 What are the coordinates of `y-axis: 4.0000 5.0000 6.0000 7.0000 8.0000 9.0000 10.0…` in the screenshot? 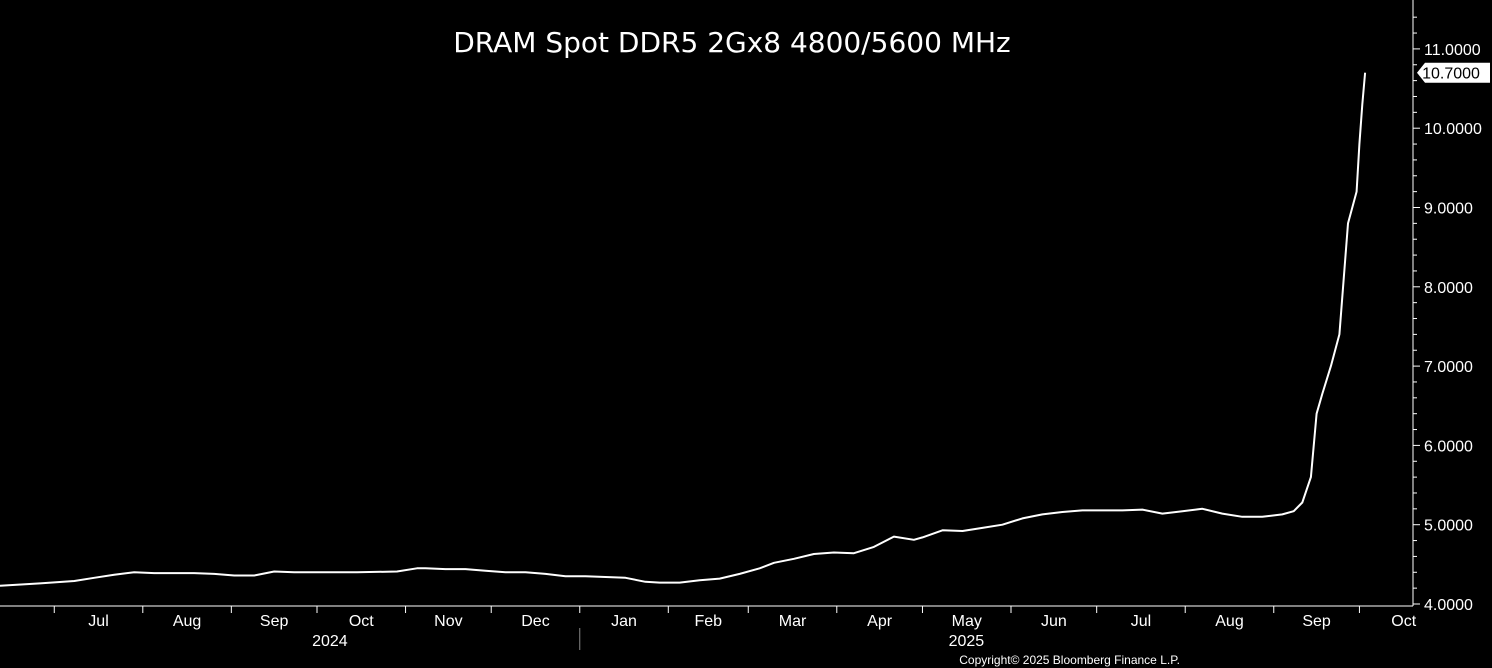 It's located at (1447, 307).